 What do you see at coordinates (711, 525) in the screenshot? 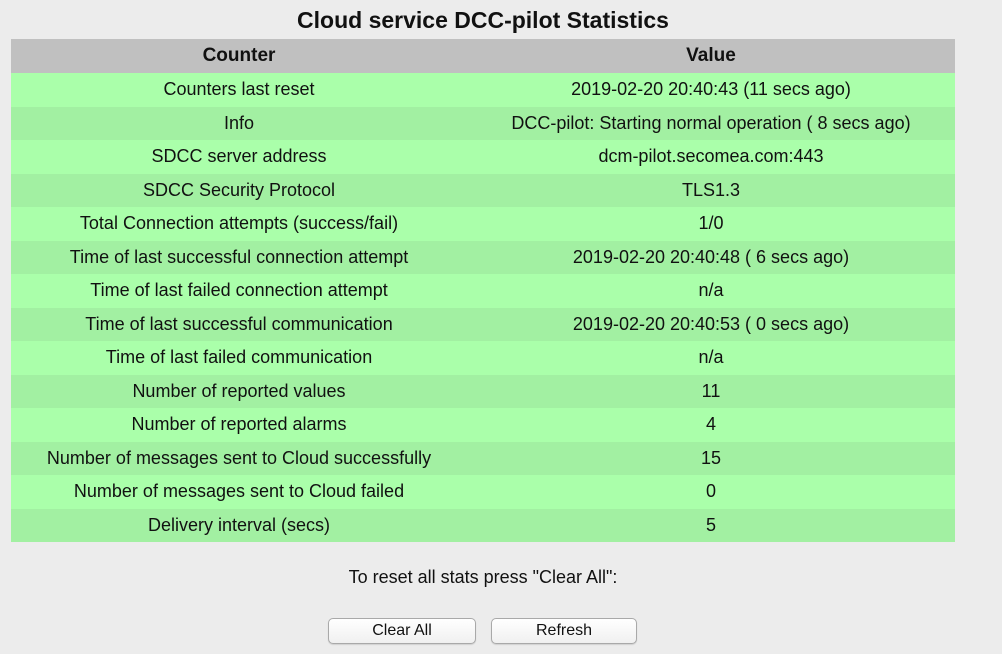
I see `value-cell: 5` at bounding box center [711, 525].